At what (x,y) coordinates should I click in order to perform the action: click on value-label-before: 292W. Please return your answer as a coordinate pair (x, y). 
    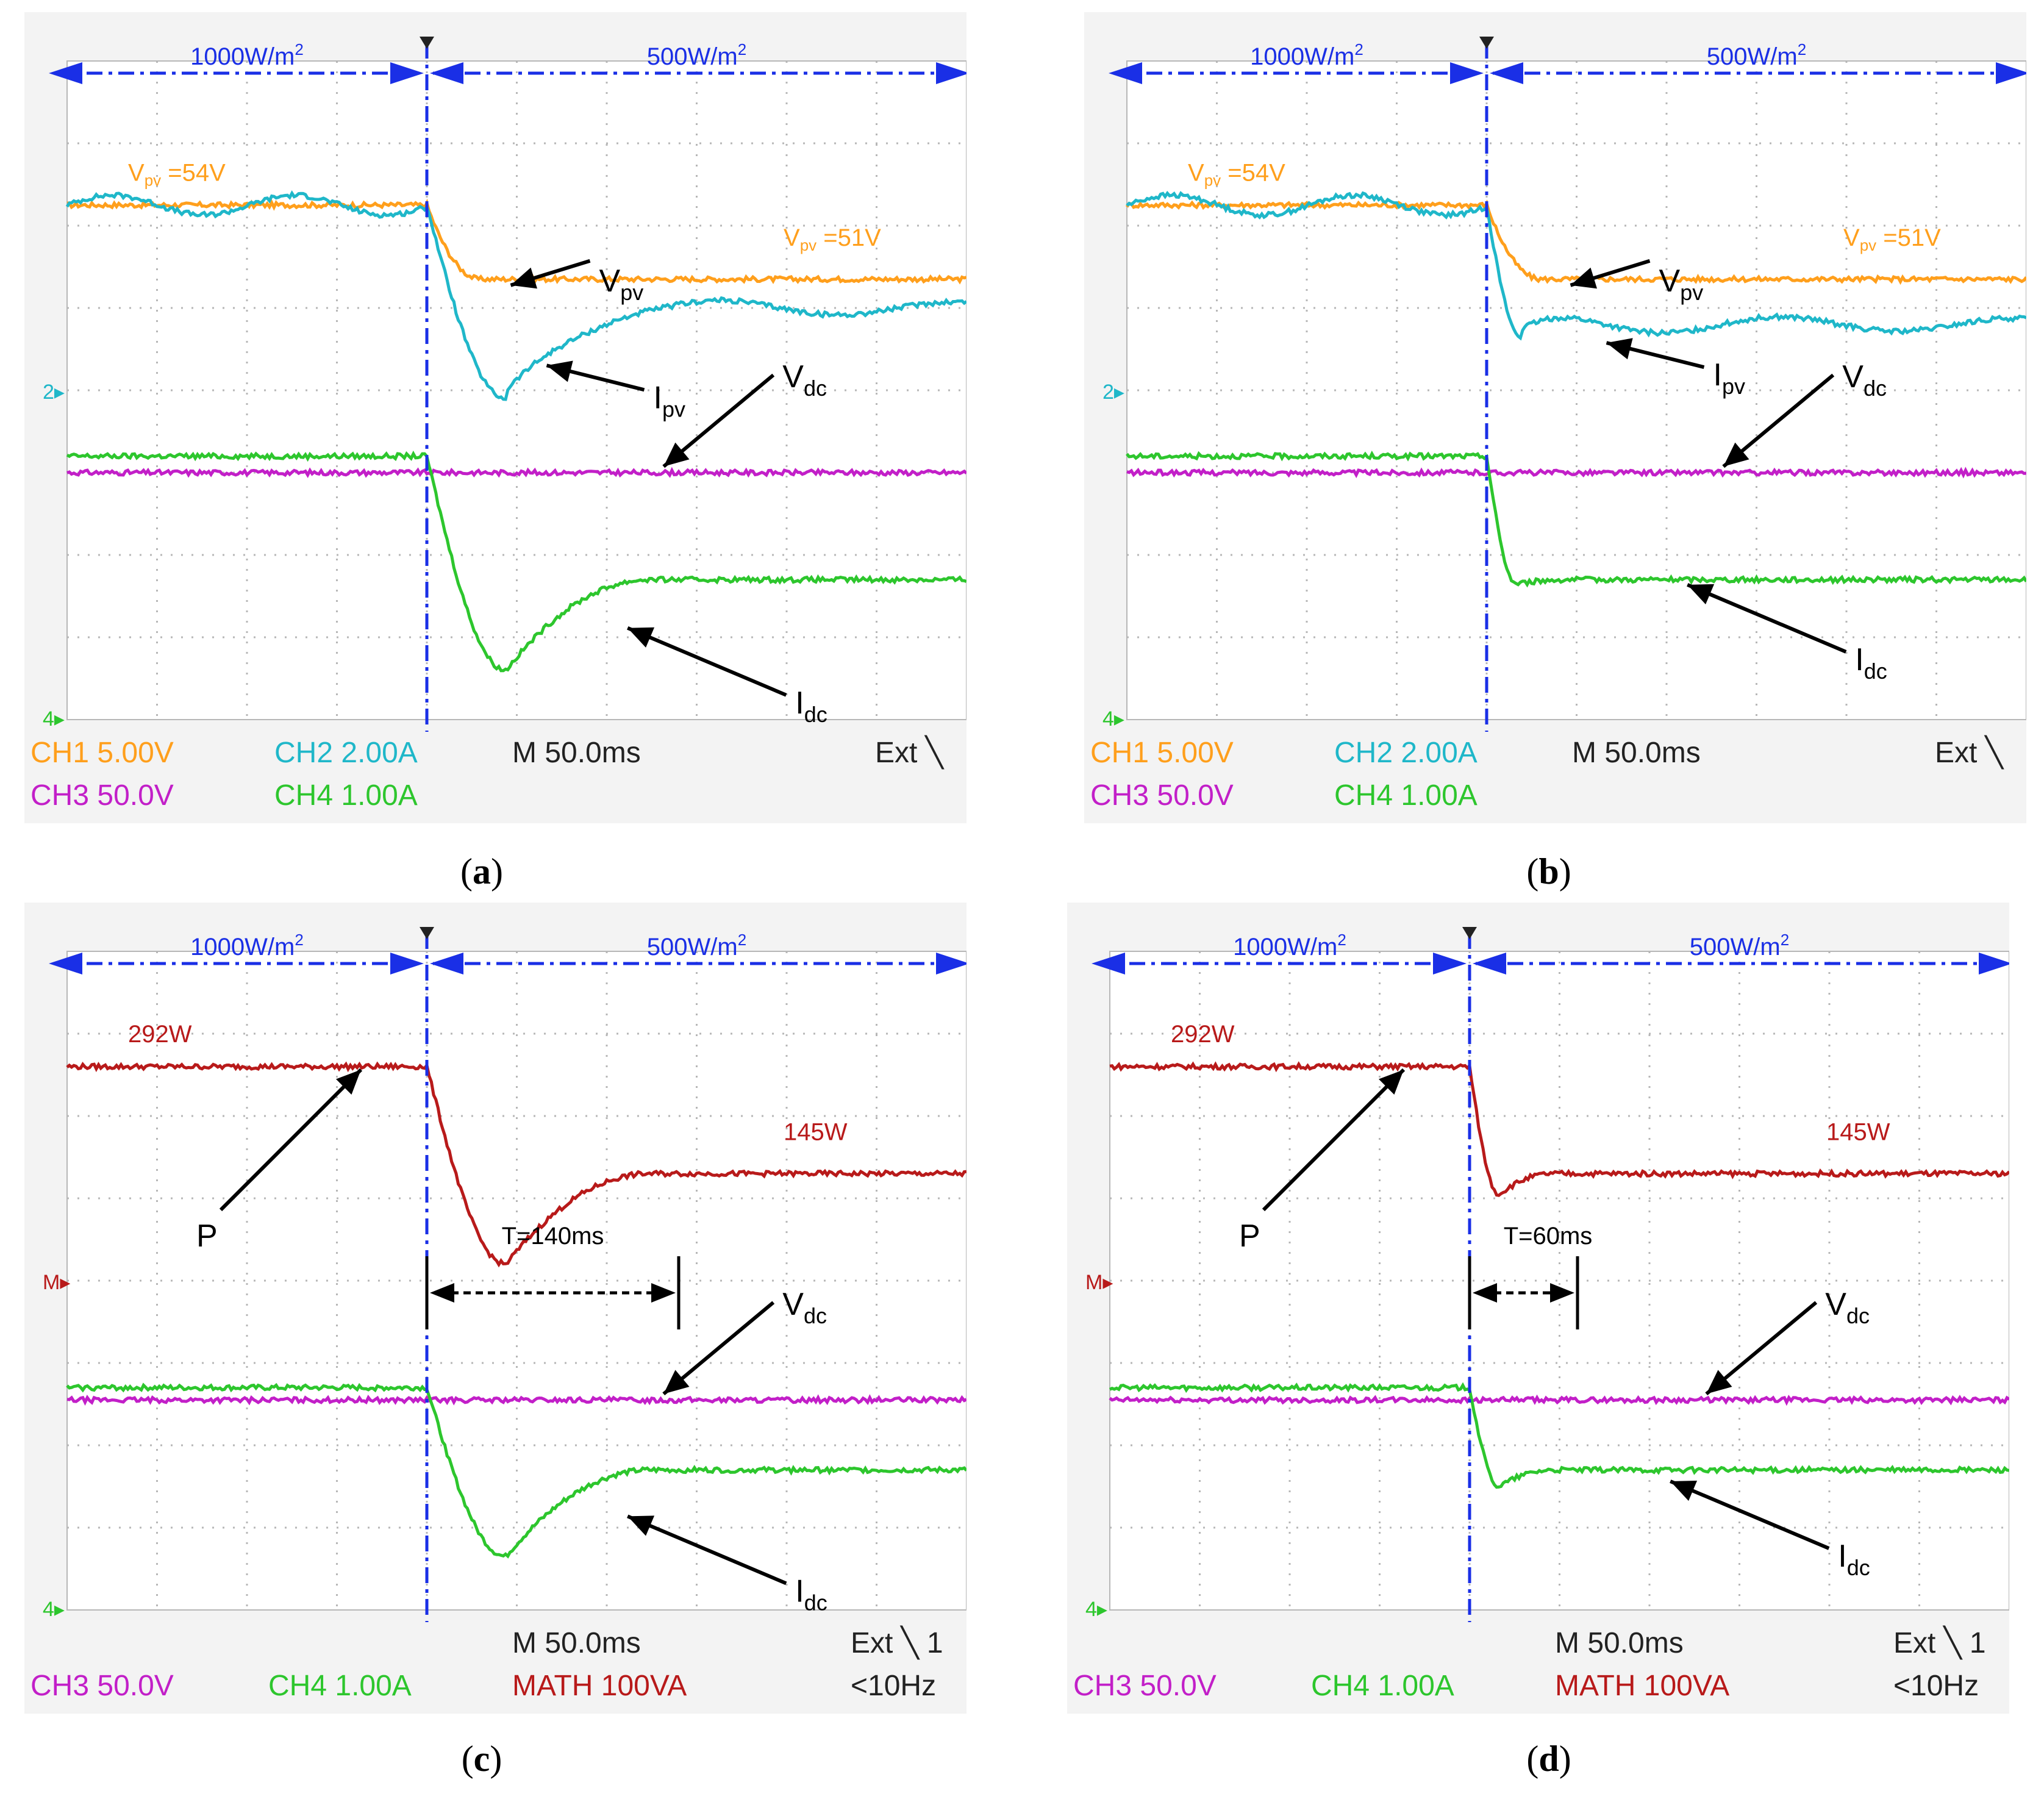
    Looking at the image, I should click on (1203, 1034).